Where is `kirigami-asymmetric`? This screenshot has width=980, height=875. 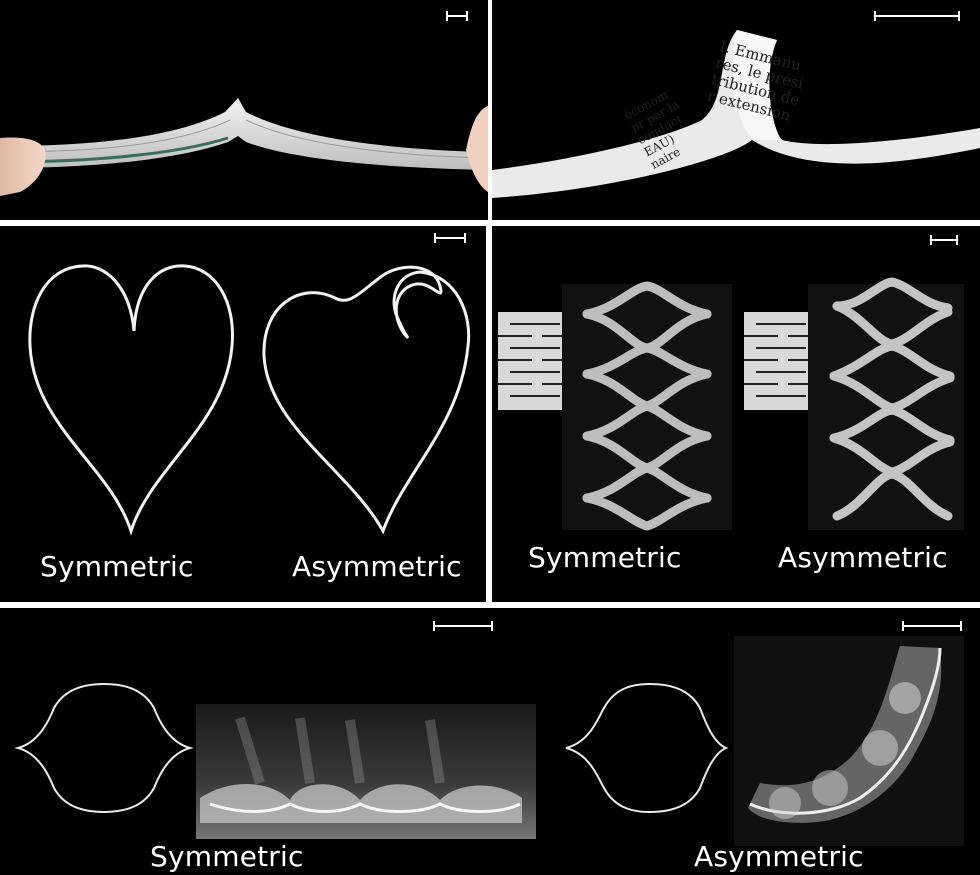
kirigami-asymmetric is located at coordinates (886, 403).